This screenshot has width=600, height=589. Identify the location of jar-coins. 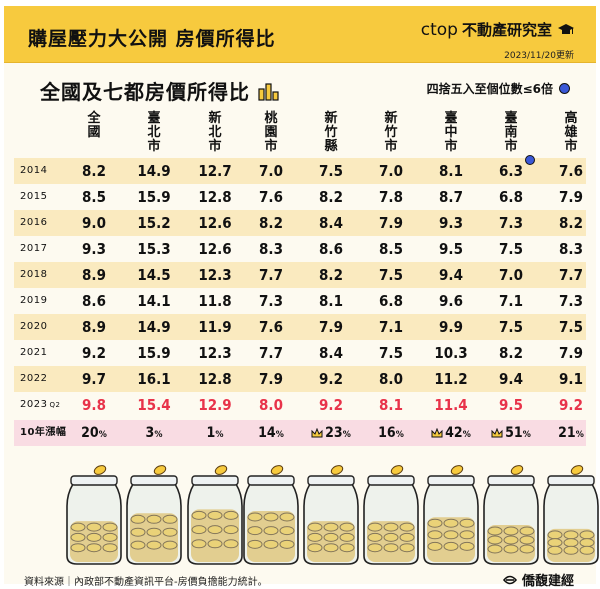
(154, 537).